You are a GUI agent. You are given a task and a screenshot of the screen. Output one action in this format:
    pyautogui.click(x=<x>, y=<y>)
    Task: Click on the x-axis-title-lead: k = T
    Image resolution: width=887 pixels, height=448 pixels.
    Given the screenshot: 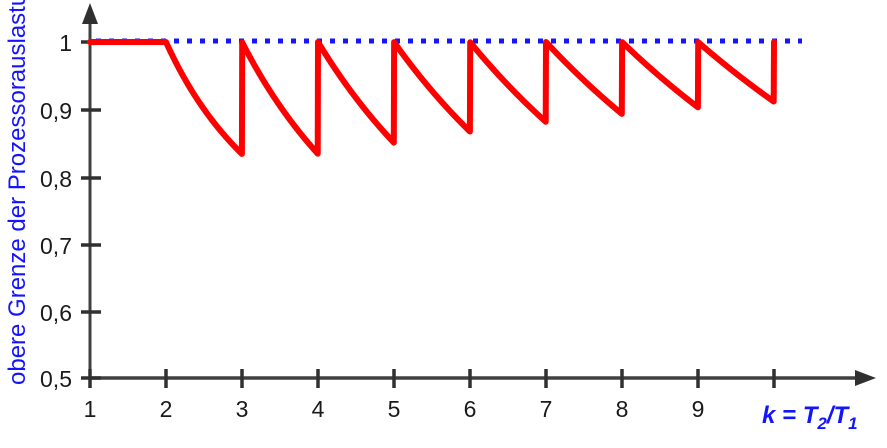 What is the action you would take?
    pyautogui.click(x=791, y=415)
    